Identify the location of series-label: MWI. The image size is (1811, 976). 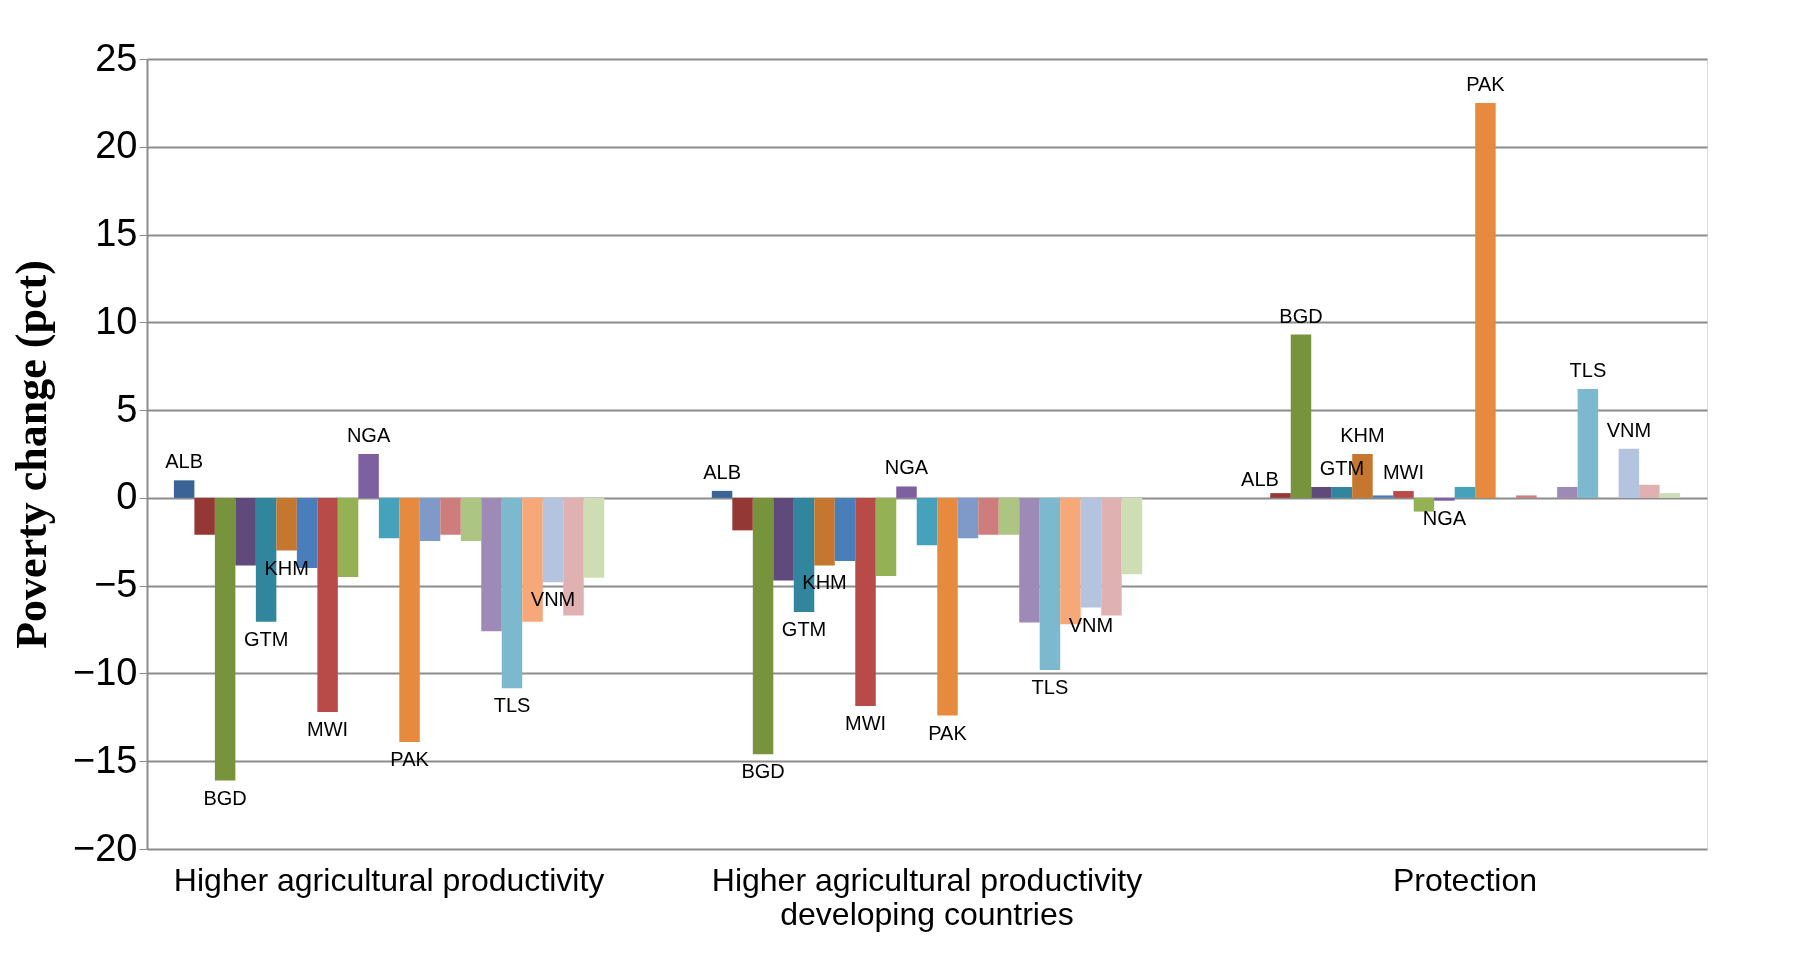
(328, 729).